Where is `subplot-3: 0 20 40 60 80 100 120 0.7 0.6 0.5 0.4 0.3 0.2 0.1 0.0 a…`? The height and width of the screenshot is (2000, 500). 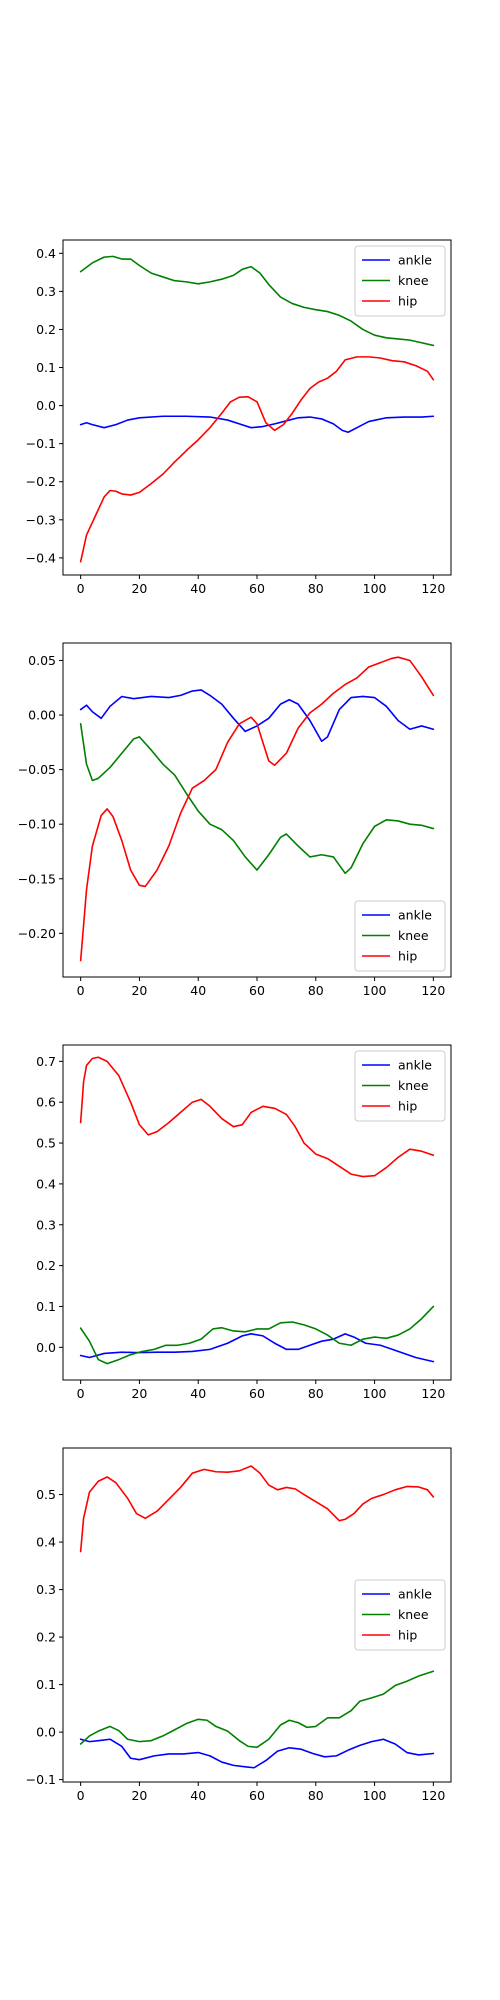 subplot-3: 0 20 40 60 80 100 120 0.7 0.6 0.5 0.4 0.3 0.2 0.1 0.0 a… is located at coordinates (244, 1222).